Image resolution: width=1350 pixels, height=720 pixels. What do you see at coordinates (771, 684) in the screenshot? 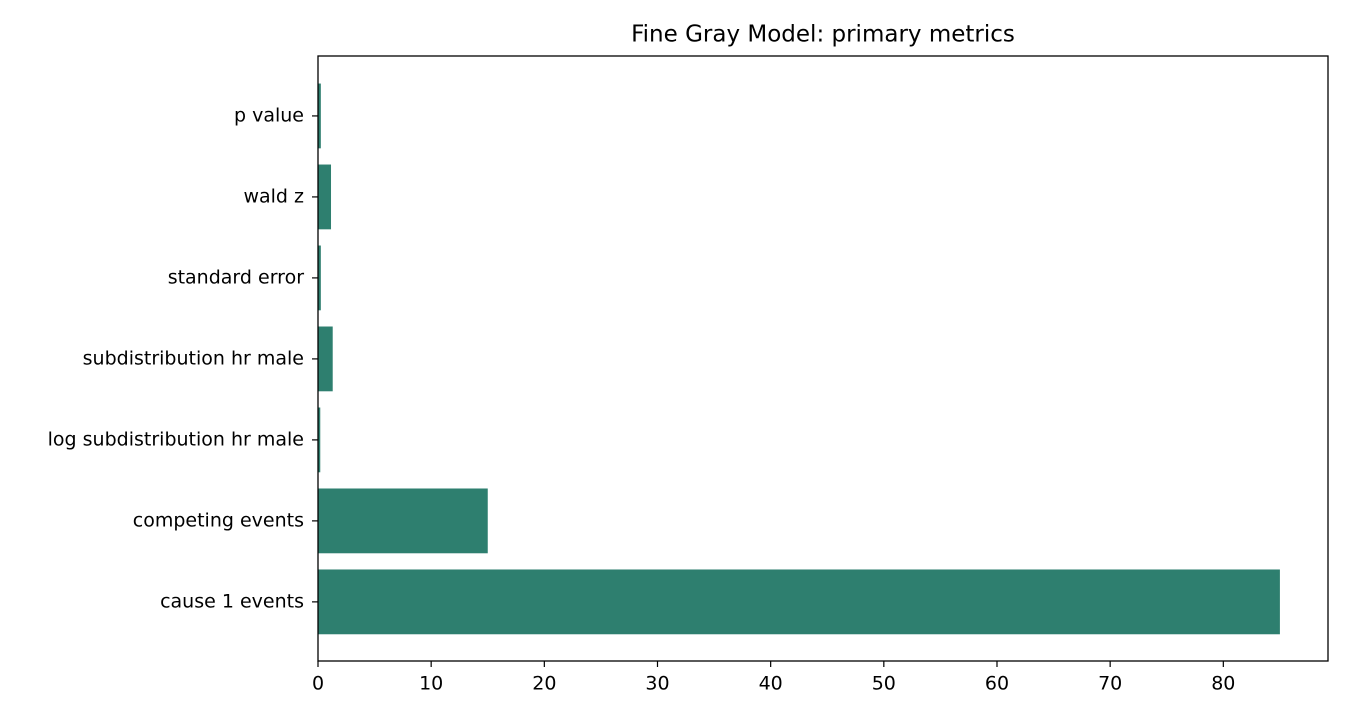
I see `x-tick-label: 40` at bounding box center [771, 684].